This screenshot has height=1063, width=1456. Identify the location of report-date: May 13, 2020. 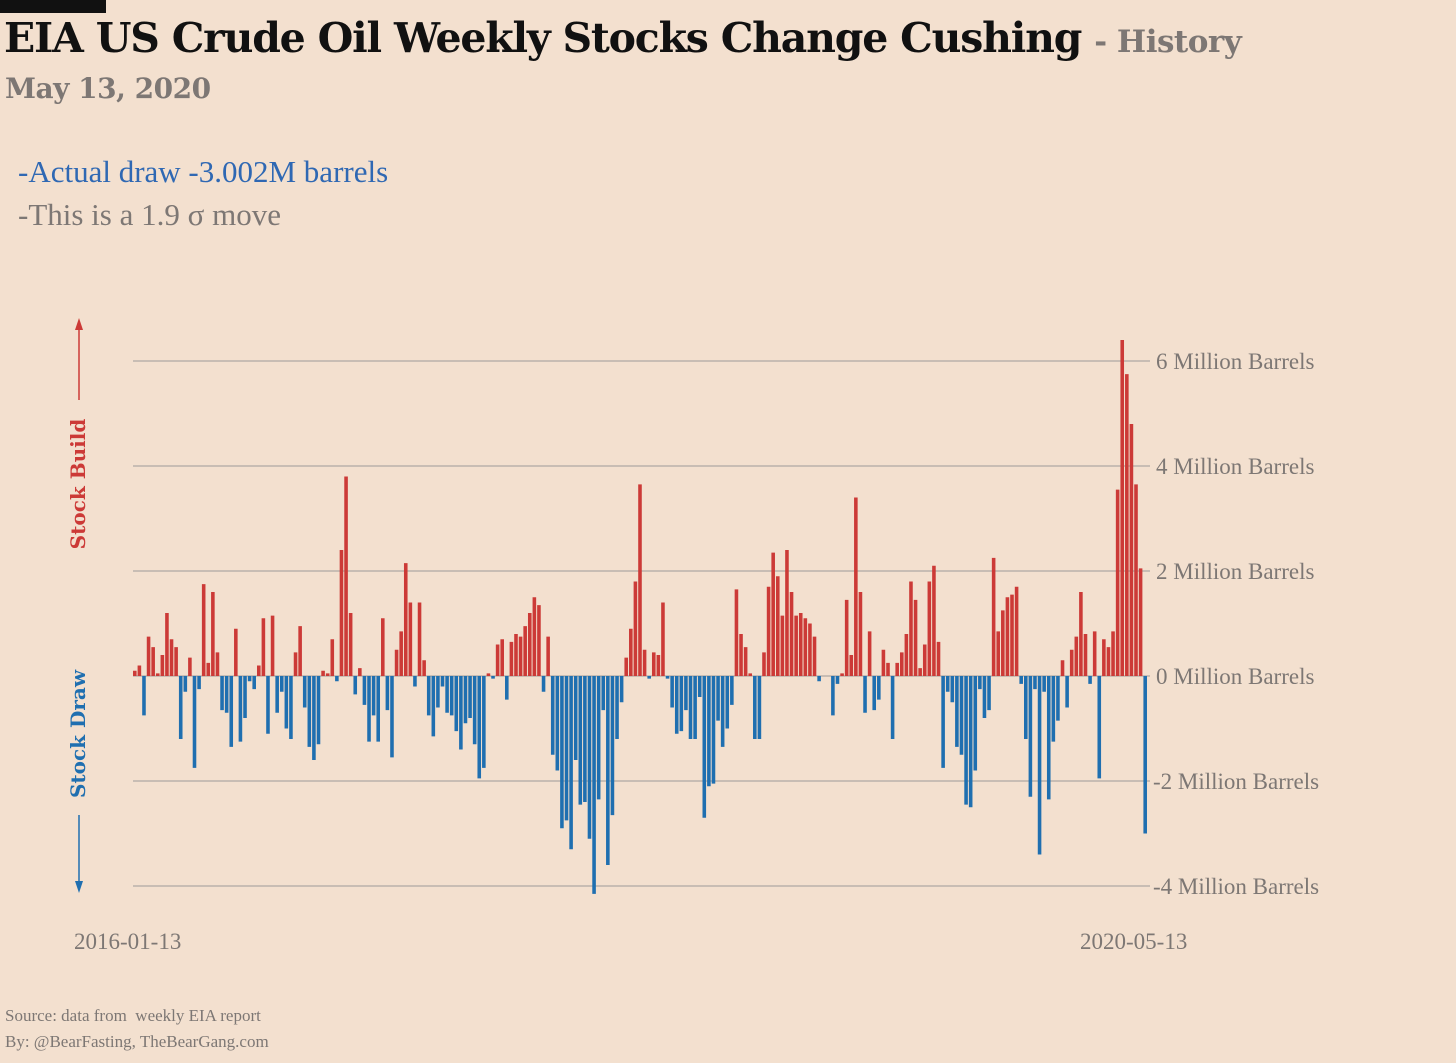
(108, 88).